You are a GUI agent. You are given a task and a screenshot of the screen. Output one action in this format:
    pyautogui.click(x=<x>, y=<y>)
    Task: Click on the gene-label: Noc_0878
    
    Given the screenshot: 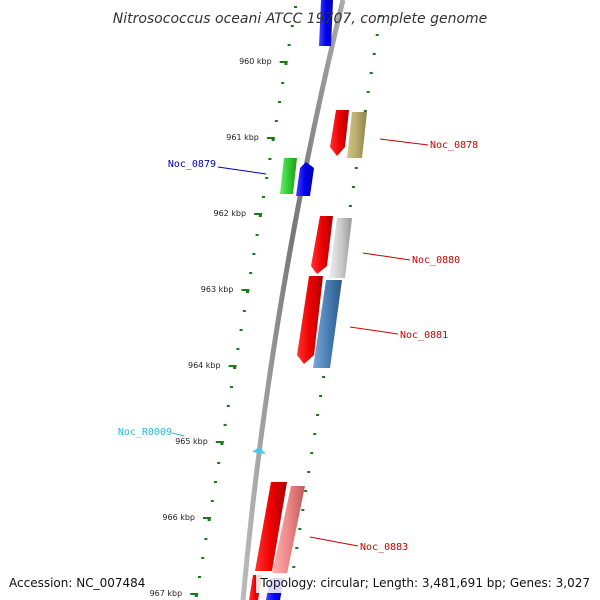 What is the action you would take?
    pyautogui.click(x=454, y=145)
    